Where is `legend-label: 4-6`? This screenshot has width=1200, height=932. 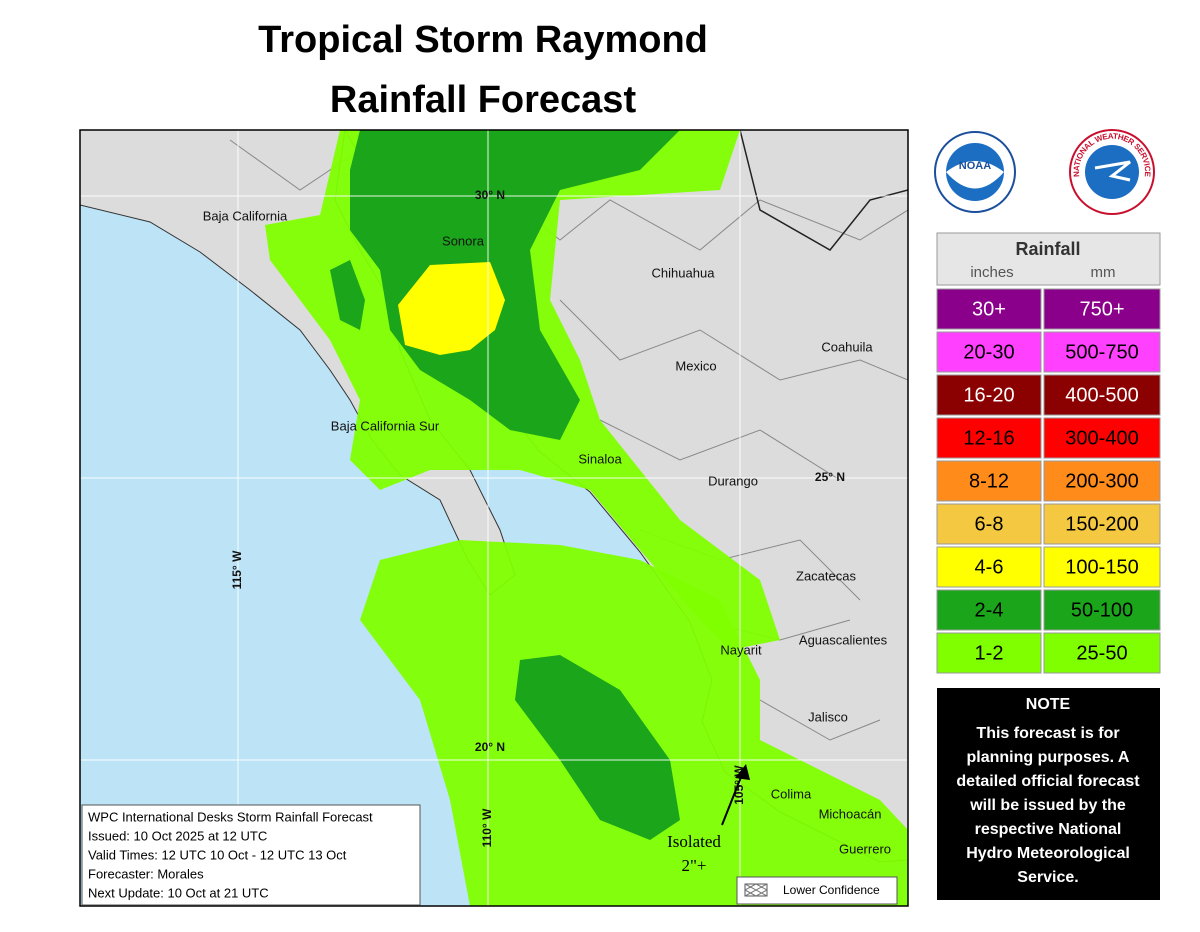
legend-label: 4-6 is located at coordinates (989, 567).